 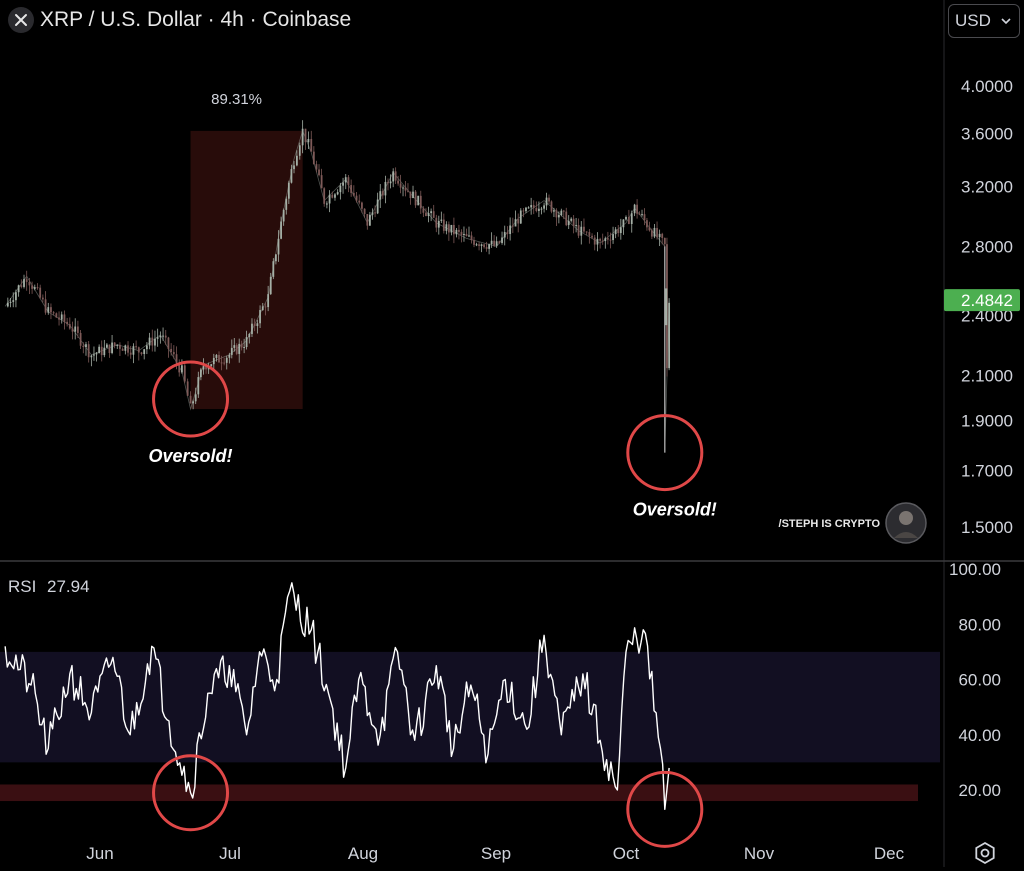 I want to click on currency-select: USD, so click(x=984, y=21).